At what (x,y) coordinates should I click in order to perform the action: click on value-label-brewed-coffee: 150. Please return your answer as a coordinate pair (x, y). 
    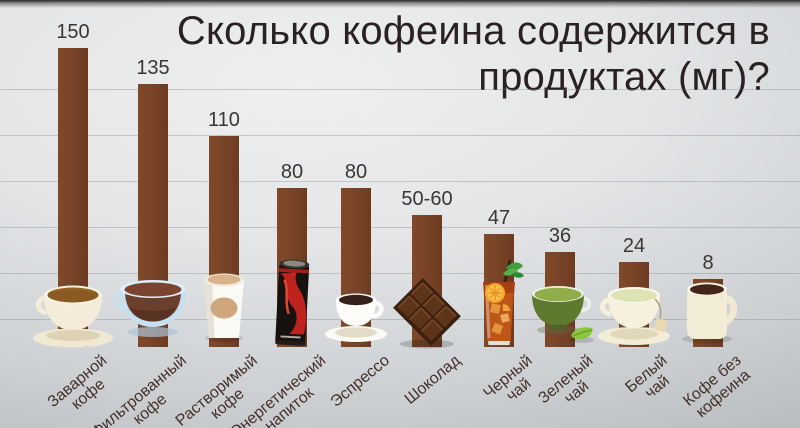
    Looking at the image, I should click on (73, 32).